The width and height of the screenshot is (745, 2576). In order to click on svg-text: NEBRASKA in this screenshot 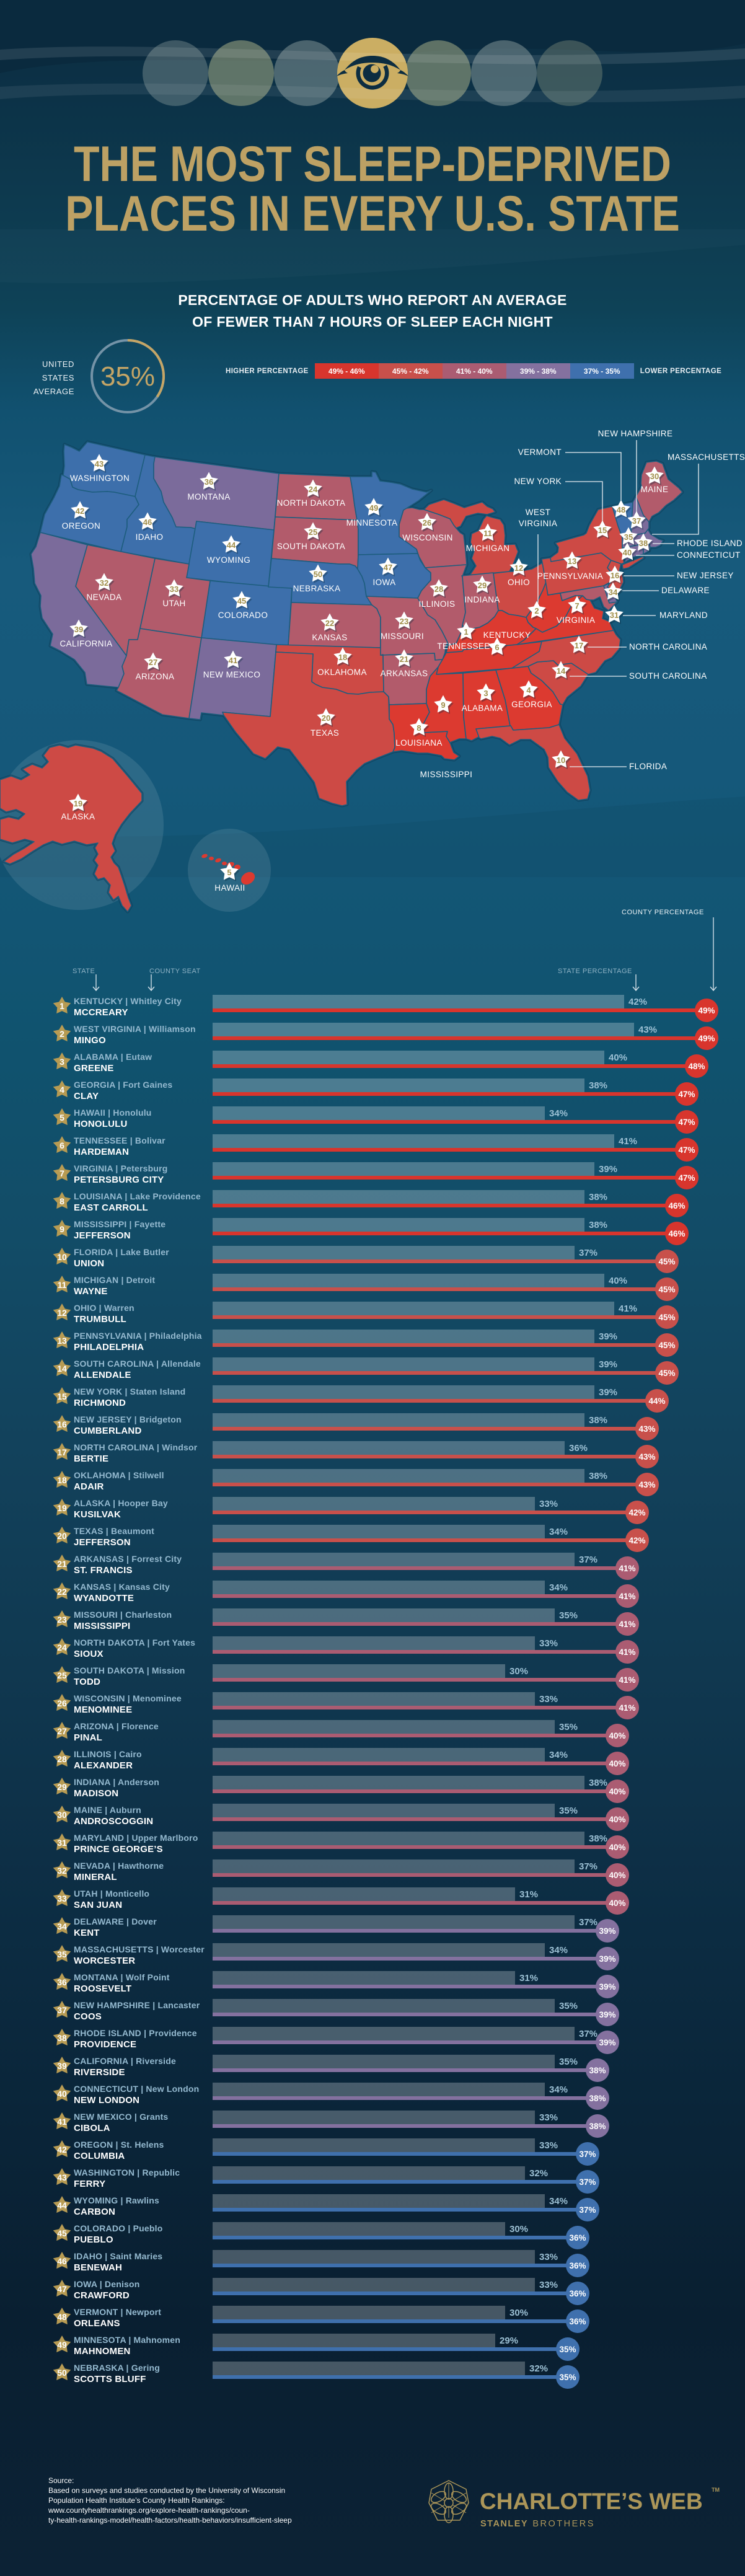, I will do `click(317, 588)`.